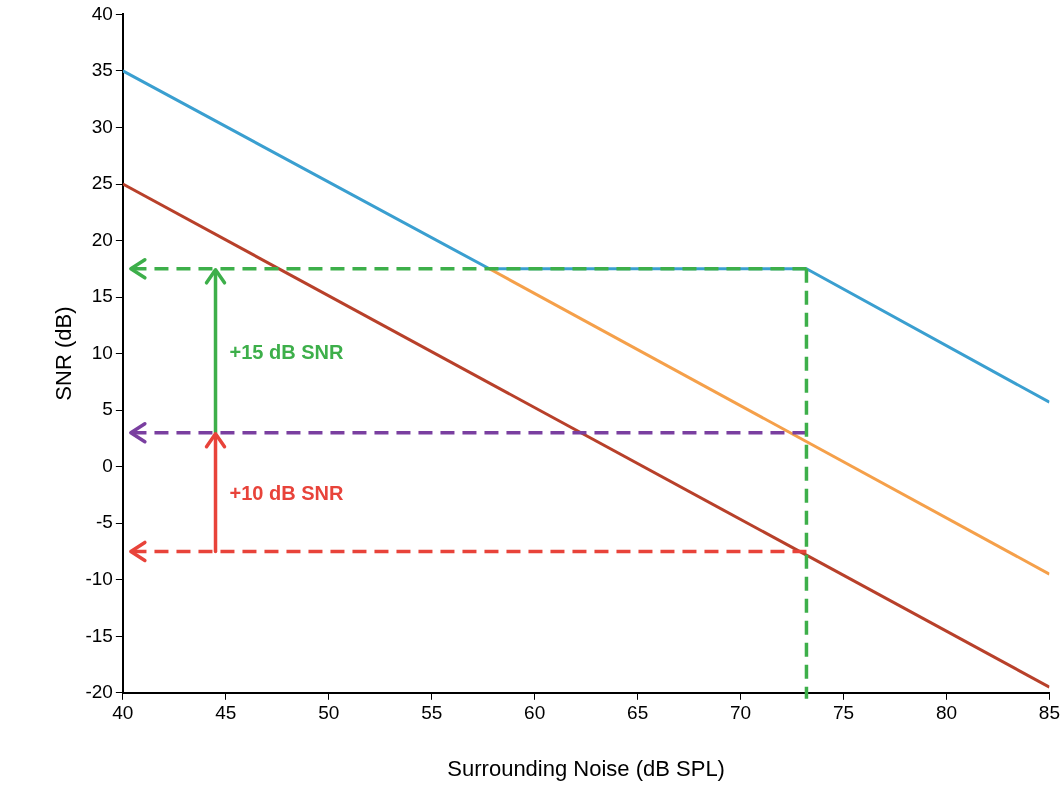 The width and height of the screenshot is (1063, 807). I want to click on y-tick-label: 25, so click(102, 183).